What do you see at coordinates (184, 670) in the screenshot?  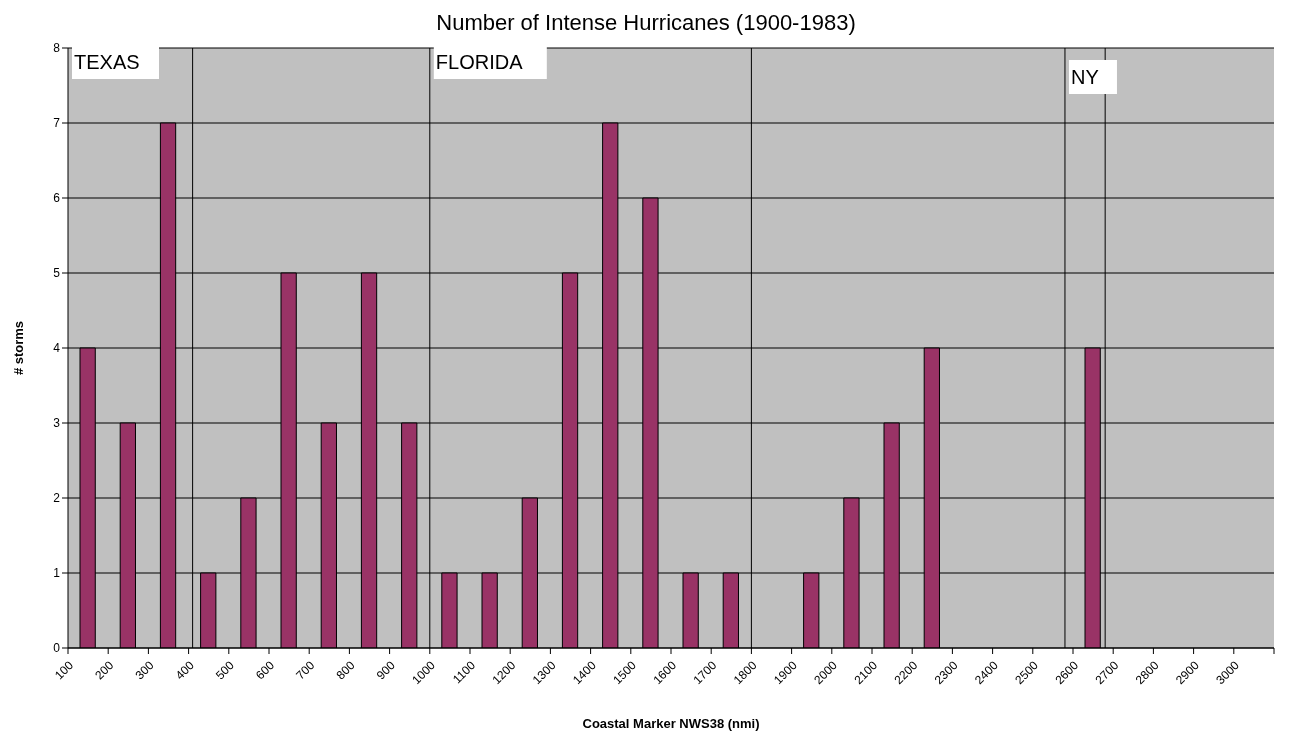 I see `x-tick-label: 400` at bounding box center [184, 670].